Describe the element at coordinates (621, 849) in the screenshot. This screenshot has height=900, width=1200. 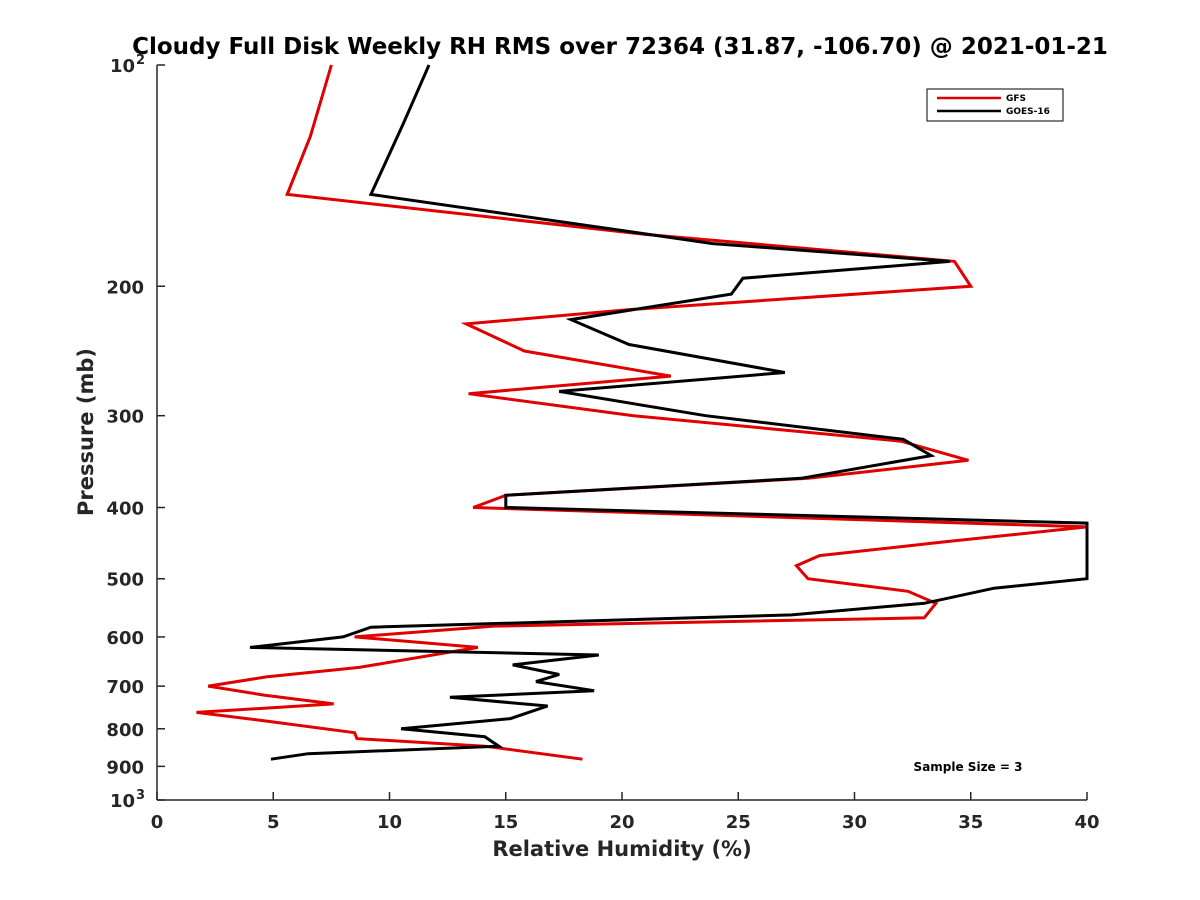
I see `x-axis-label: Relative Humidity (%)` at that location.